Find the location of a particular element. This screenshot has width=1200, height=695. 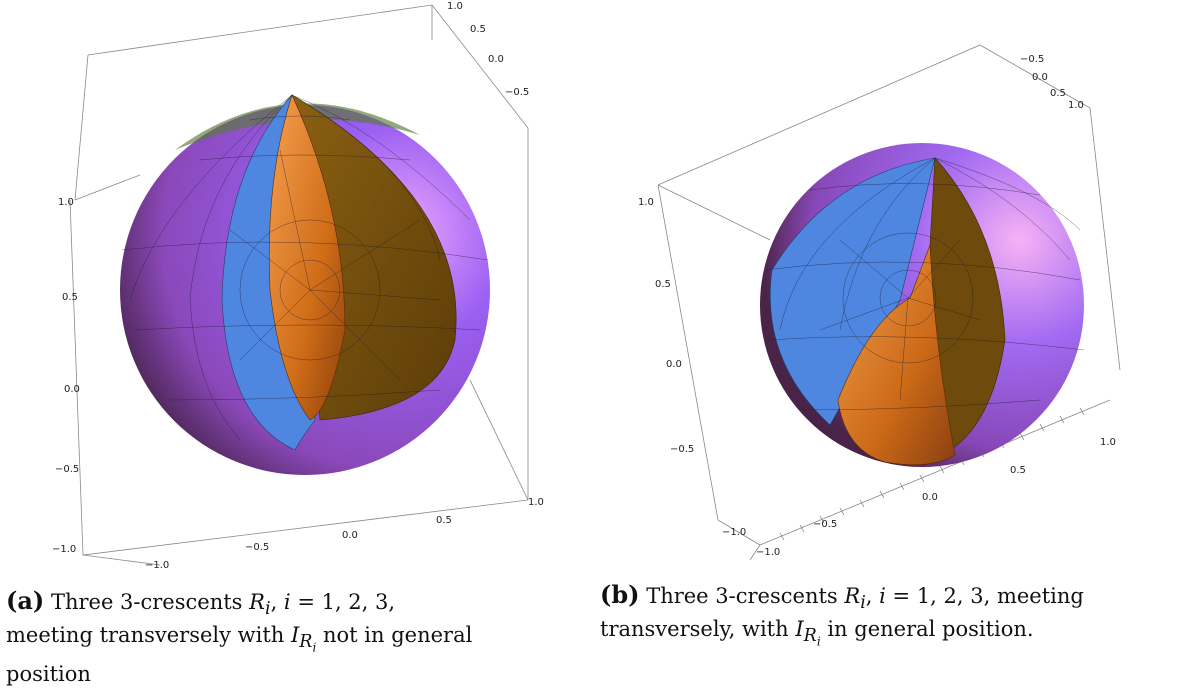

caption-text: transversely, with is located at coordinates (694, 629).